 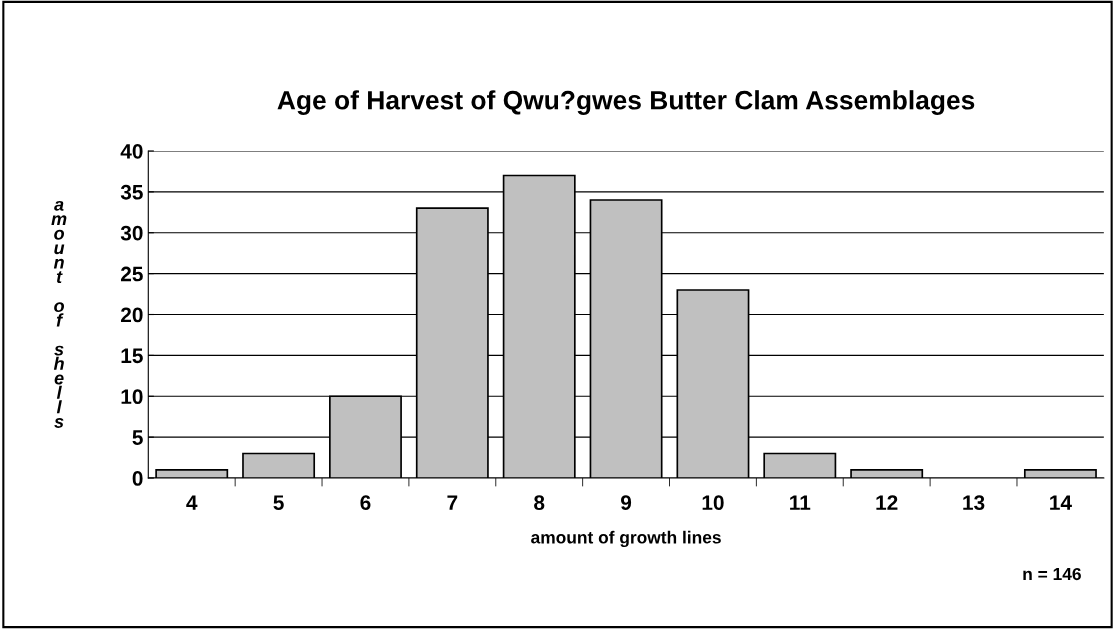 What do you see at coordinates (887, 502) in the screenshot?
I see `x-tick-label: 12` at bounding box center [887, 502].